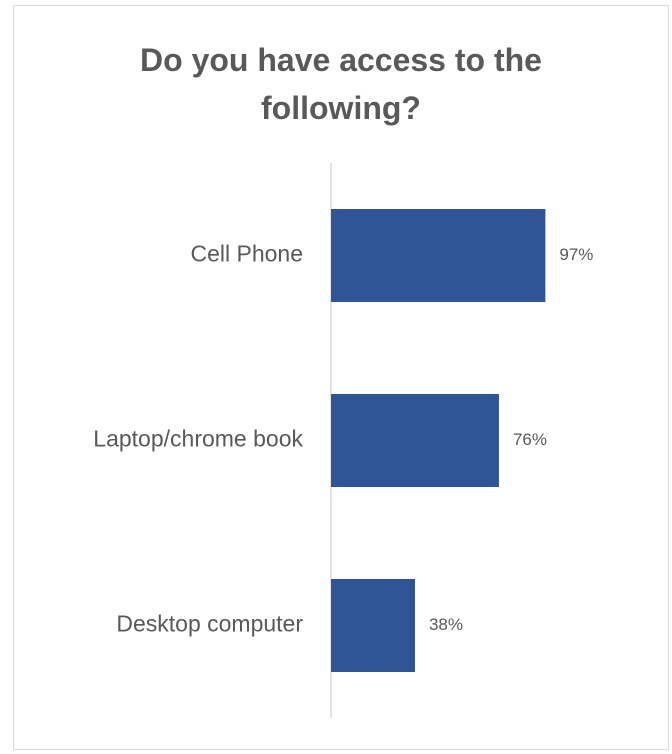 Image resolution: width=672 pixels, height=754 pixels. I want to click on chart-title: Do you have access to the following?, so click(341, 84).